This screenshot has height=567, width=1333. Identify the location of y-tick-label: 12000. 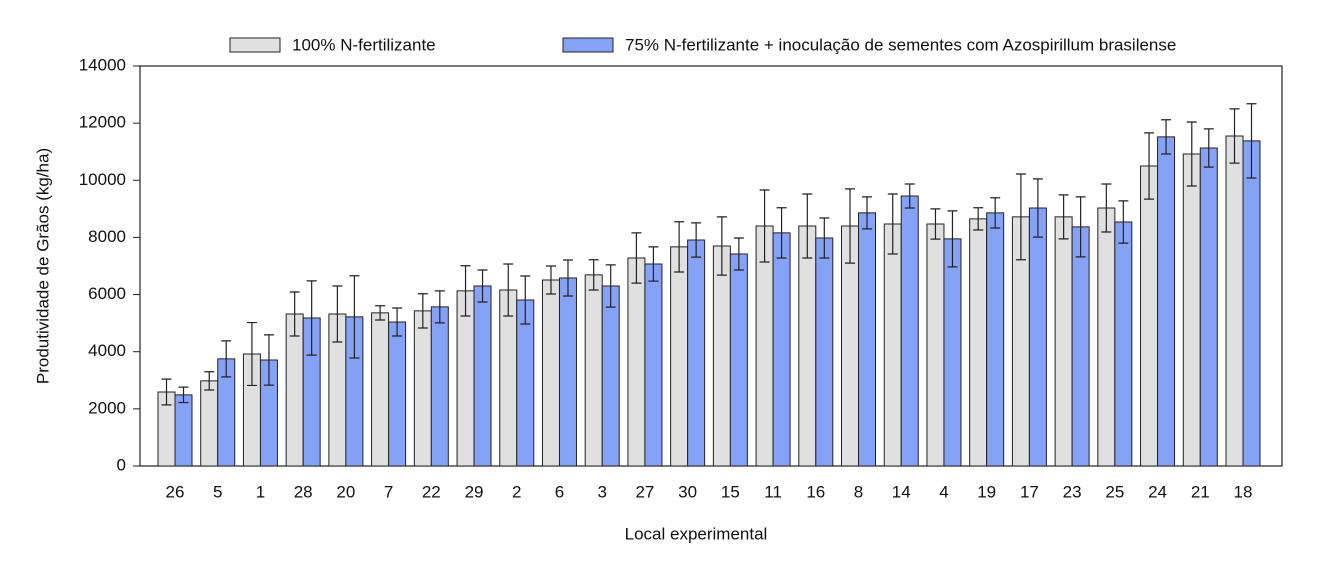
(102, 122).